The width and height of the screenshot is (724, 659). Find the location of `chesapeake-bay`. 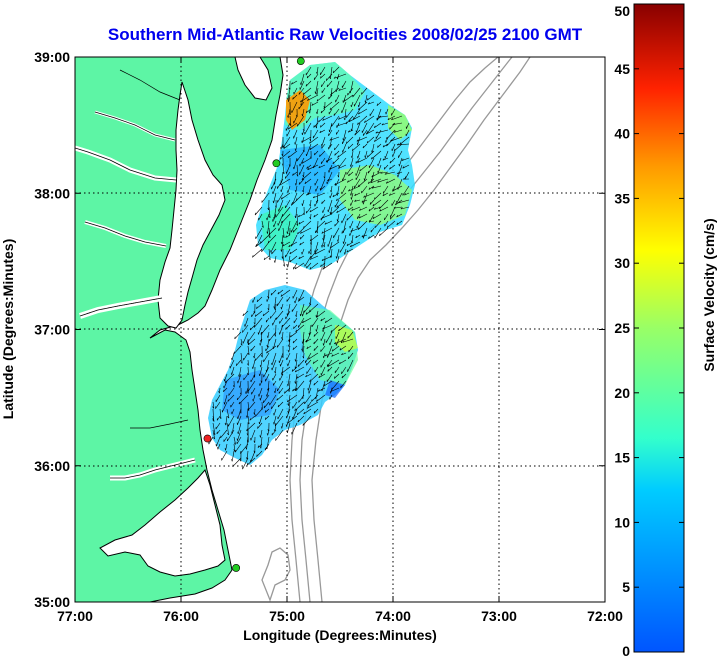

chesapeake-bay is located at coordinates (191, 205).